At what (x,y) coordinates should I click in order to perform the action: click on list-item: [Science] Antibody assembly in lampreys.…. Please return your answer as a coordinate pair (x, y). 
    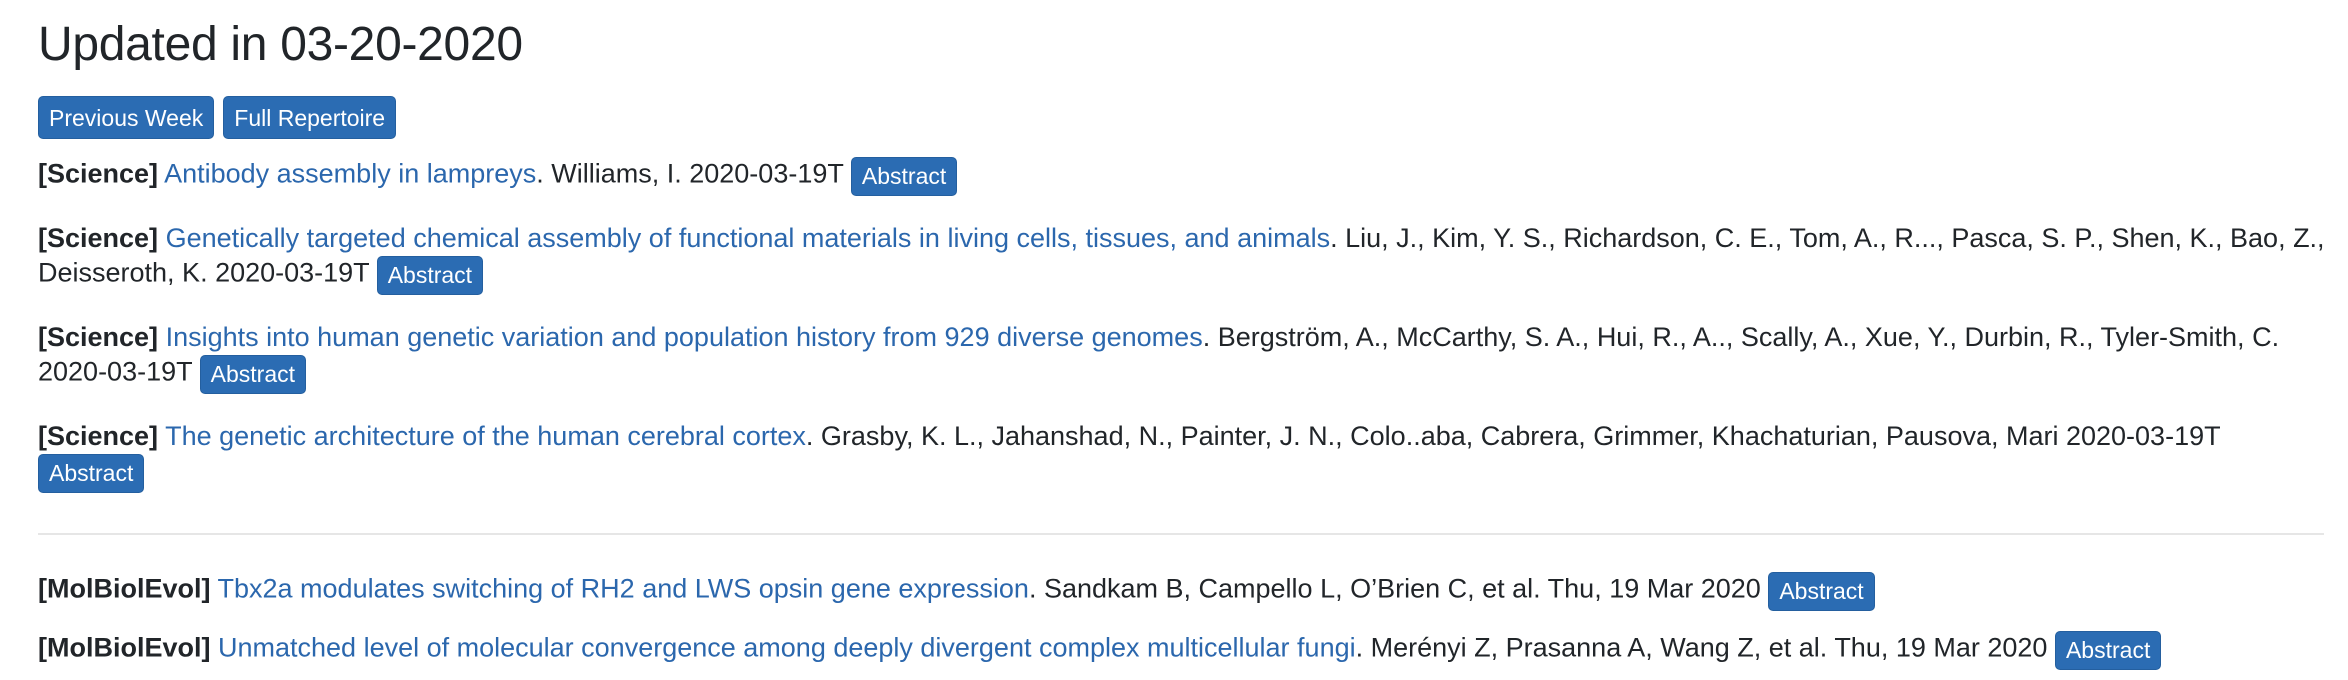
    Looking at the image, I should click on (1183, 176).